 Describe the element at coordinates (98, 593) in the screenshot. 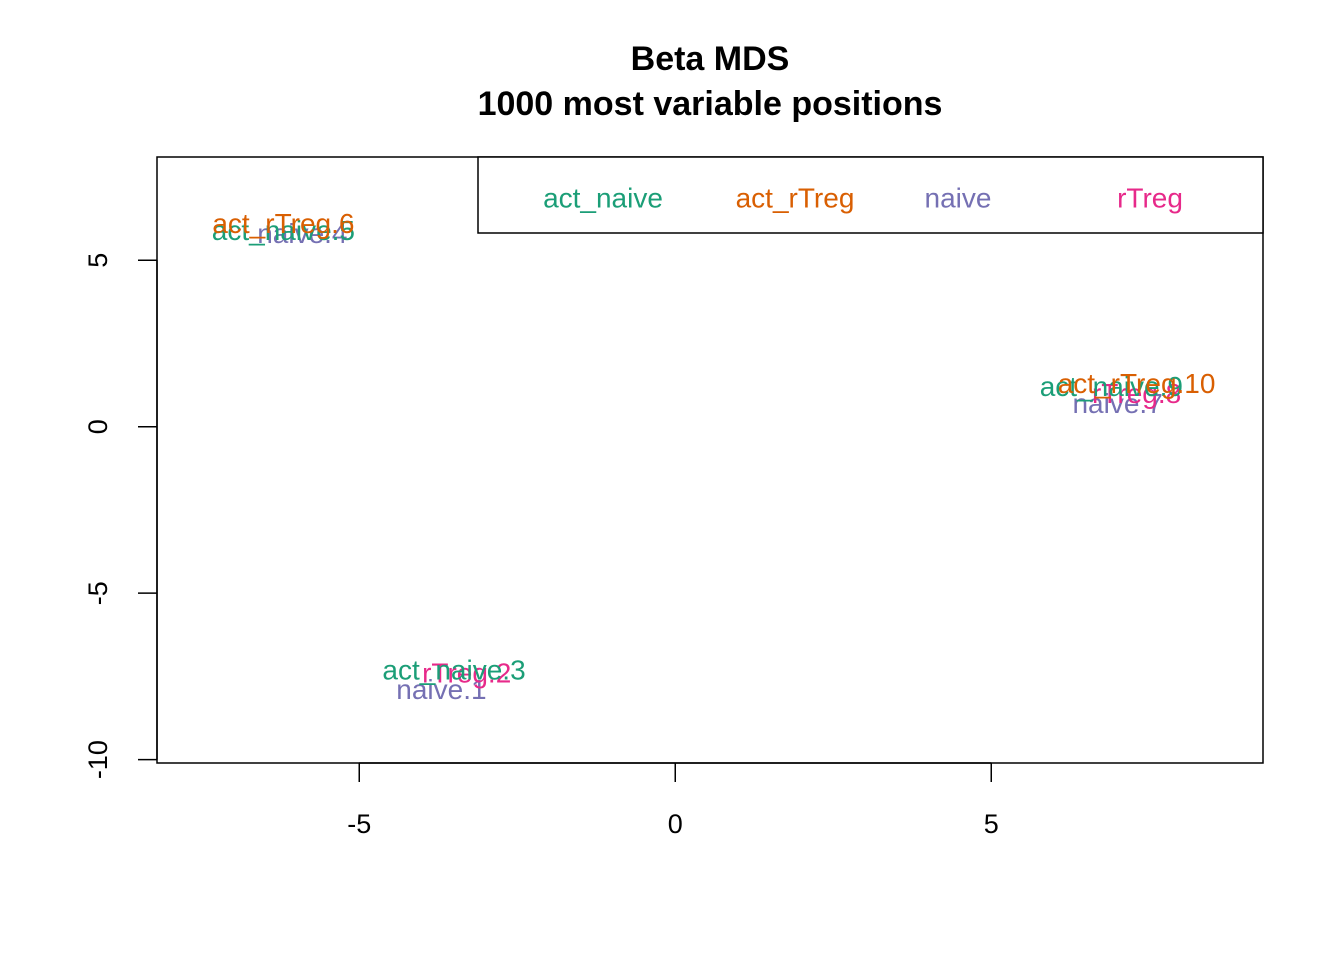

I see `y-tick-label: -5` at that location.